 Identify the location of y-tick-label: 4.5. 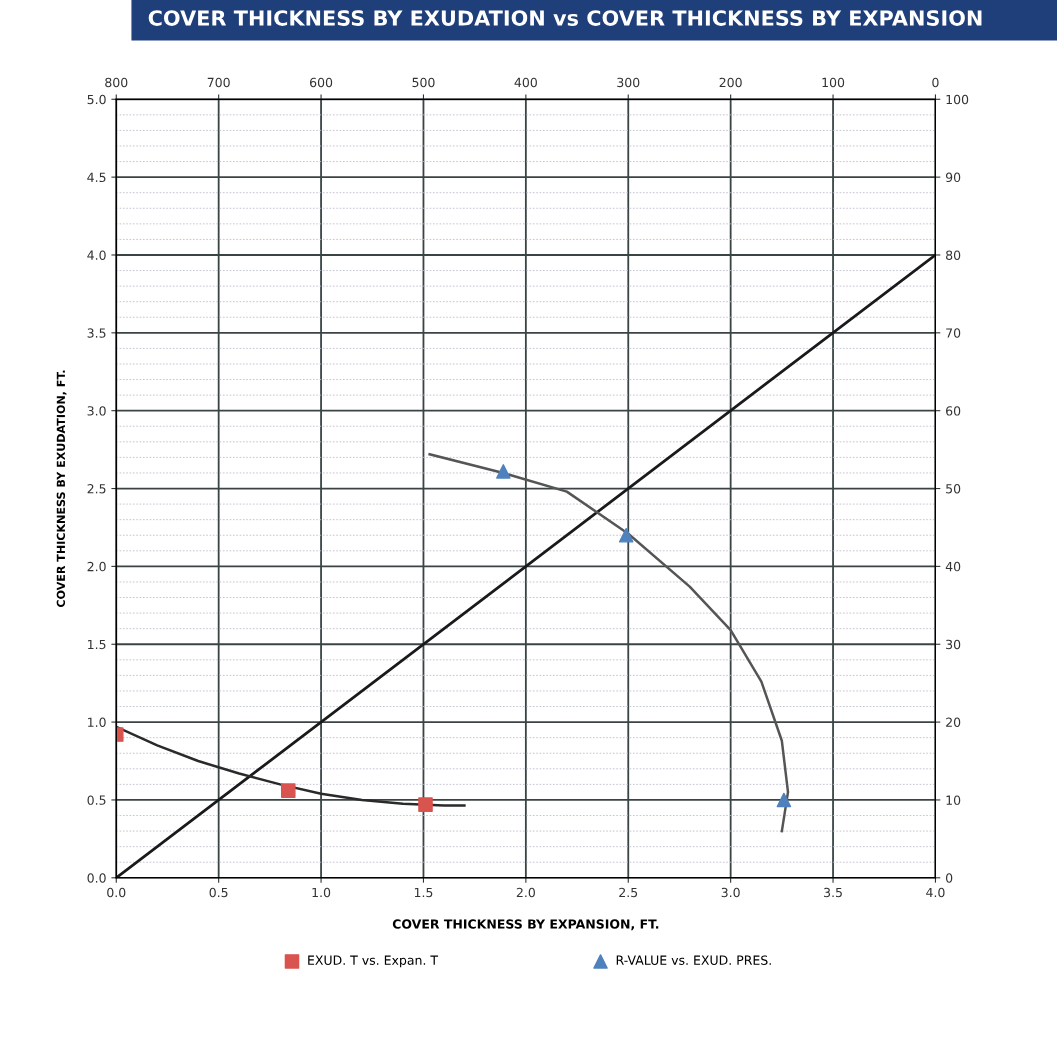
(96, 177).